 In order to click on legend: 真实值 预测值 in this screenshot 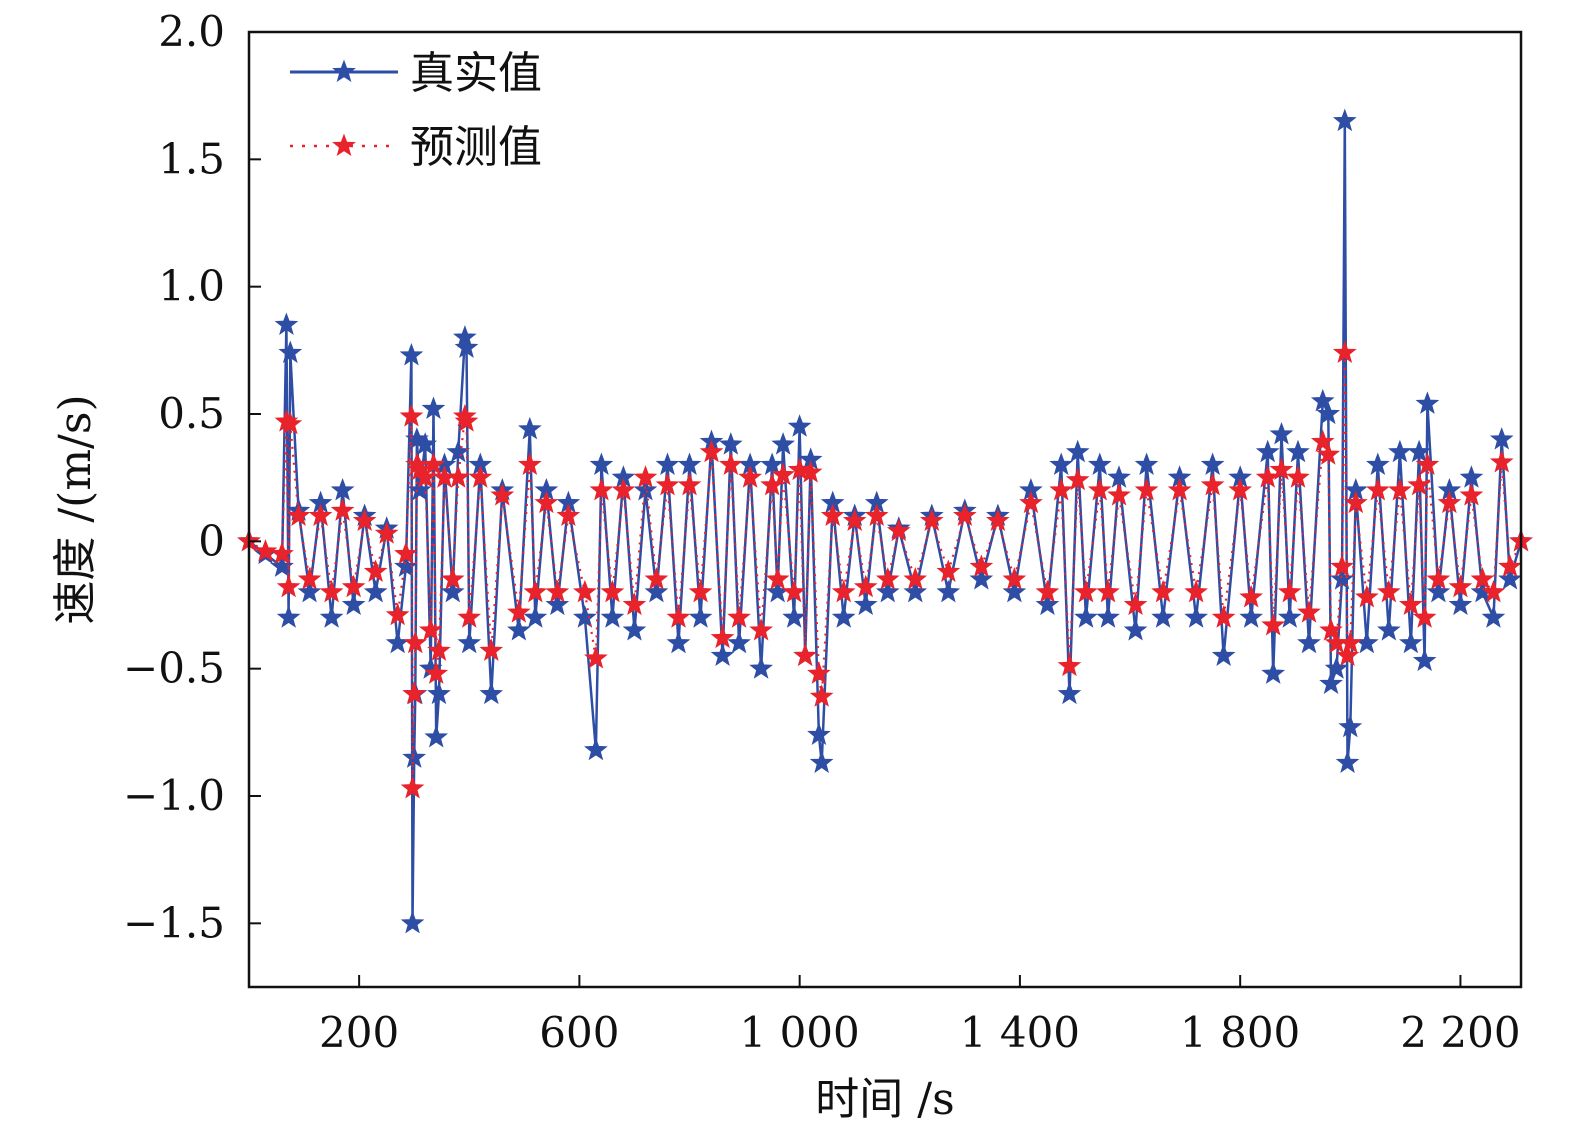, I will do `click(416, 110)`.